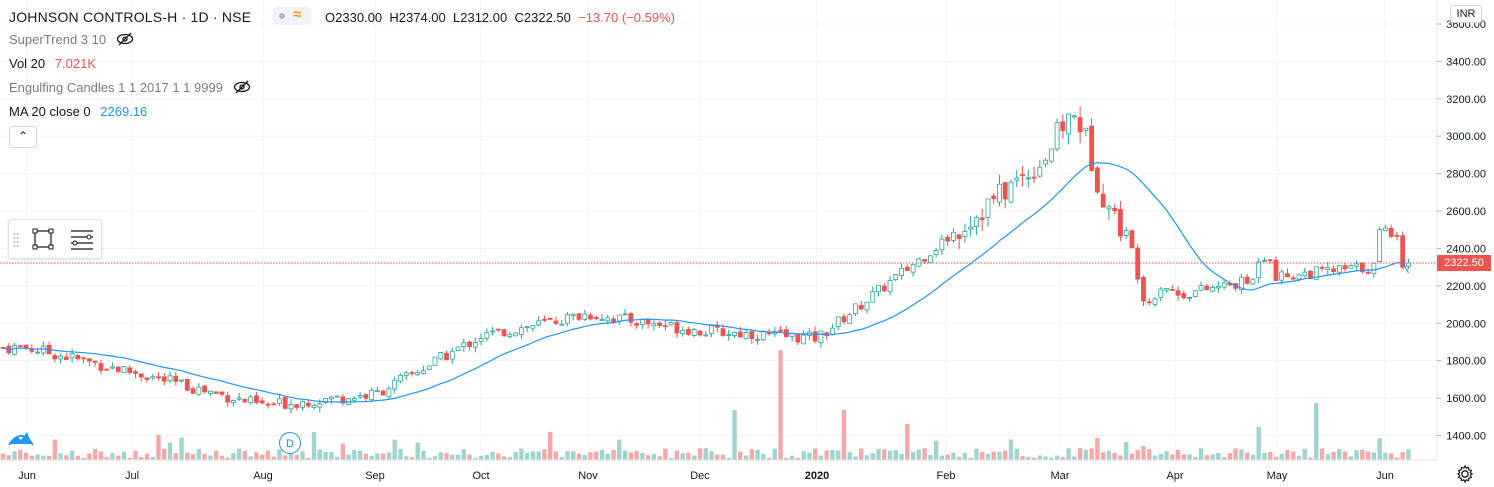 Image resolution: width=1494 pixels, height=487 pixels. I want to click on dividend-marker: D, so click(290, 443).